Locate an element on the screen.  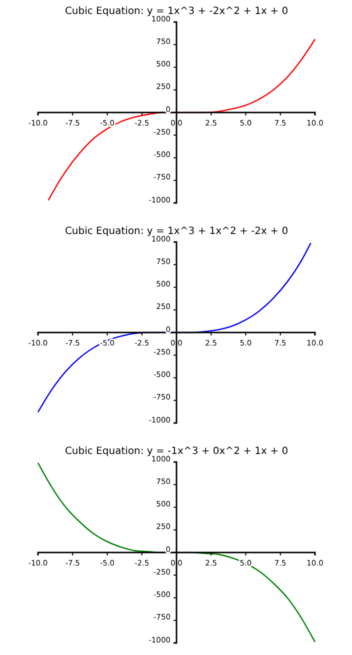
chart-title: Cubic Equation: y = 1x^3 + -2x^2 + 1x + 0 is located at coordinates (176, 11).